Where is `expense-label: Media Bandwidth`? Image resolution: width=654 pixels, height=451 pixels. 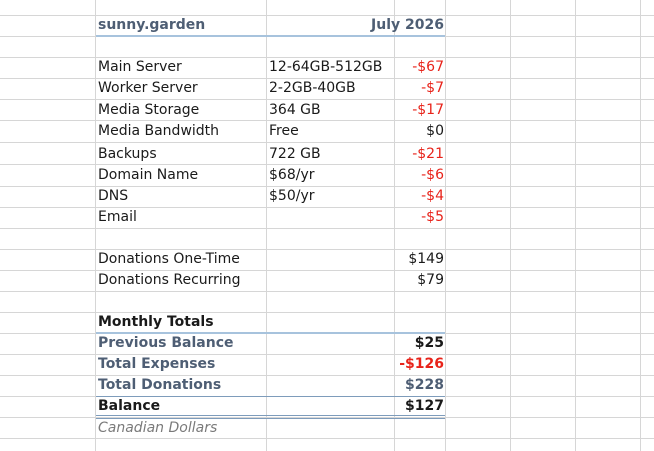 expense-label: Media Bandwidth is located at coordinates (159, 131).